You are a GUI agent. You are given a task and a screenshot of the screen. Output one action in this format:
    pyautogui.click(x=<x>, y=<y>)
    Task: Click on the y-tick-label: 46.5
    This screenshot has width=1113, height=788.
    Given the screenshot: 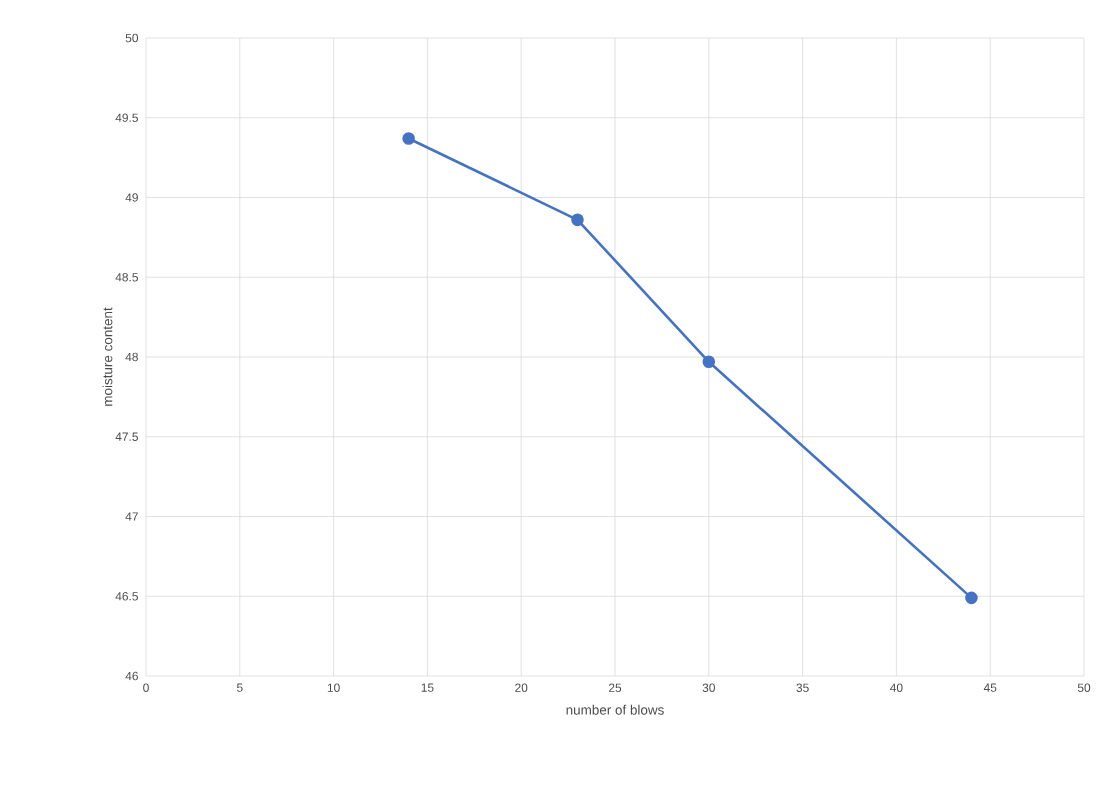 What is the action you would take?
    pyautogui.click(x=126, y=596)
    